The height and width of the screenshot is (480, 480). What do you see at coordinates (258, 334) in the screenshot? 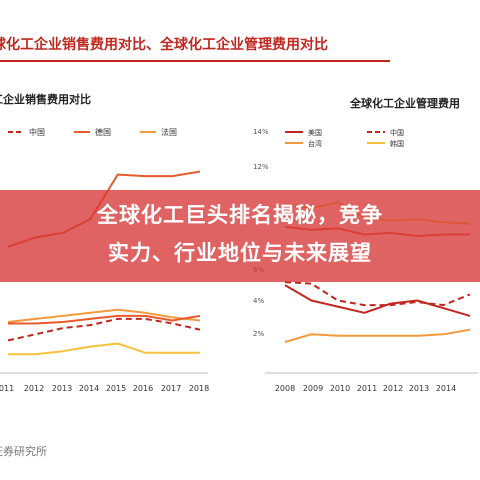
I see `y-tick-label: 2%` at bounding box center [258, 334].